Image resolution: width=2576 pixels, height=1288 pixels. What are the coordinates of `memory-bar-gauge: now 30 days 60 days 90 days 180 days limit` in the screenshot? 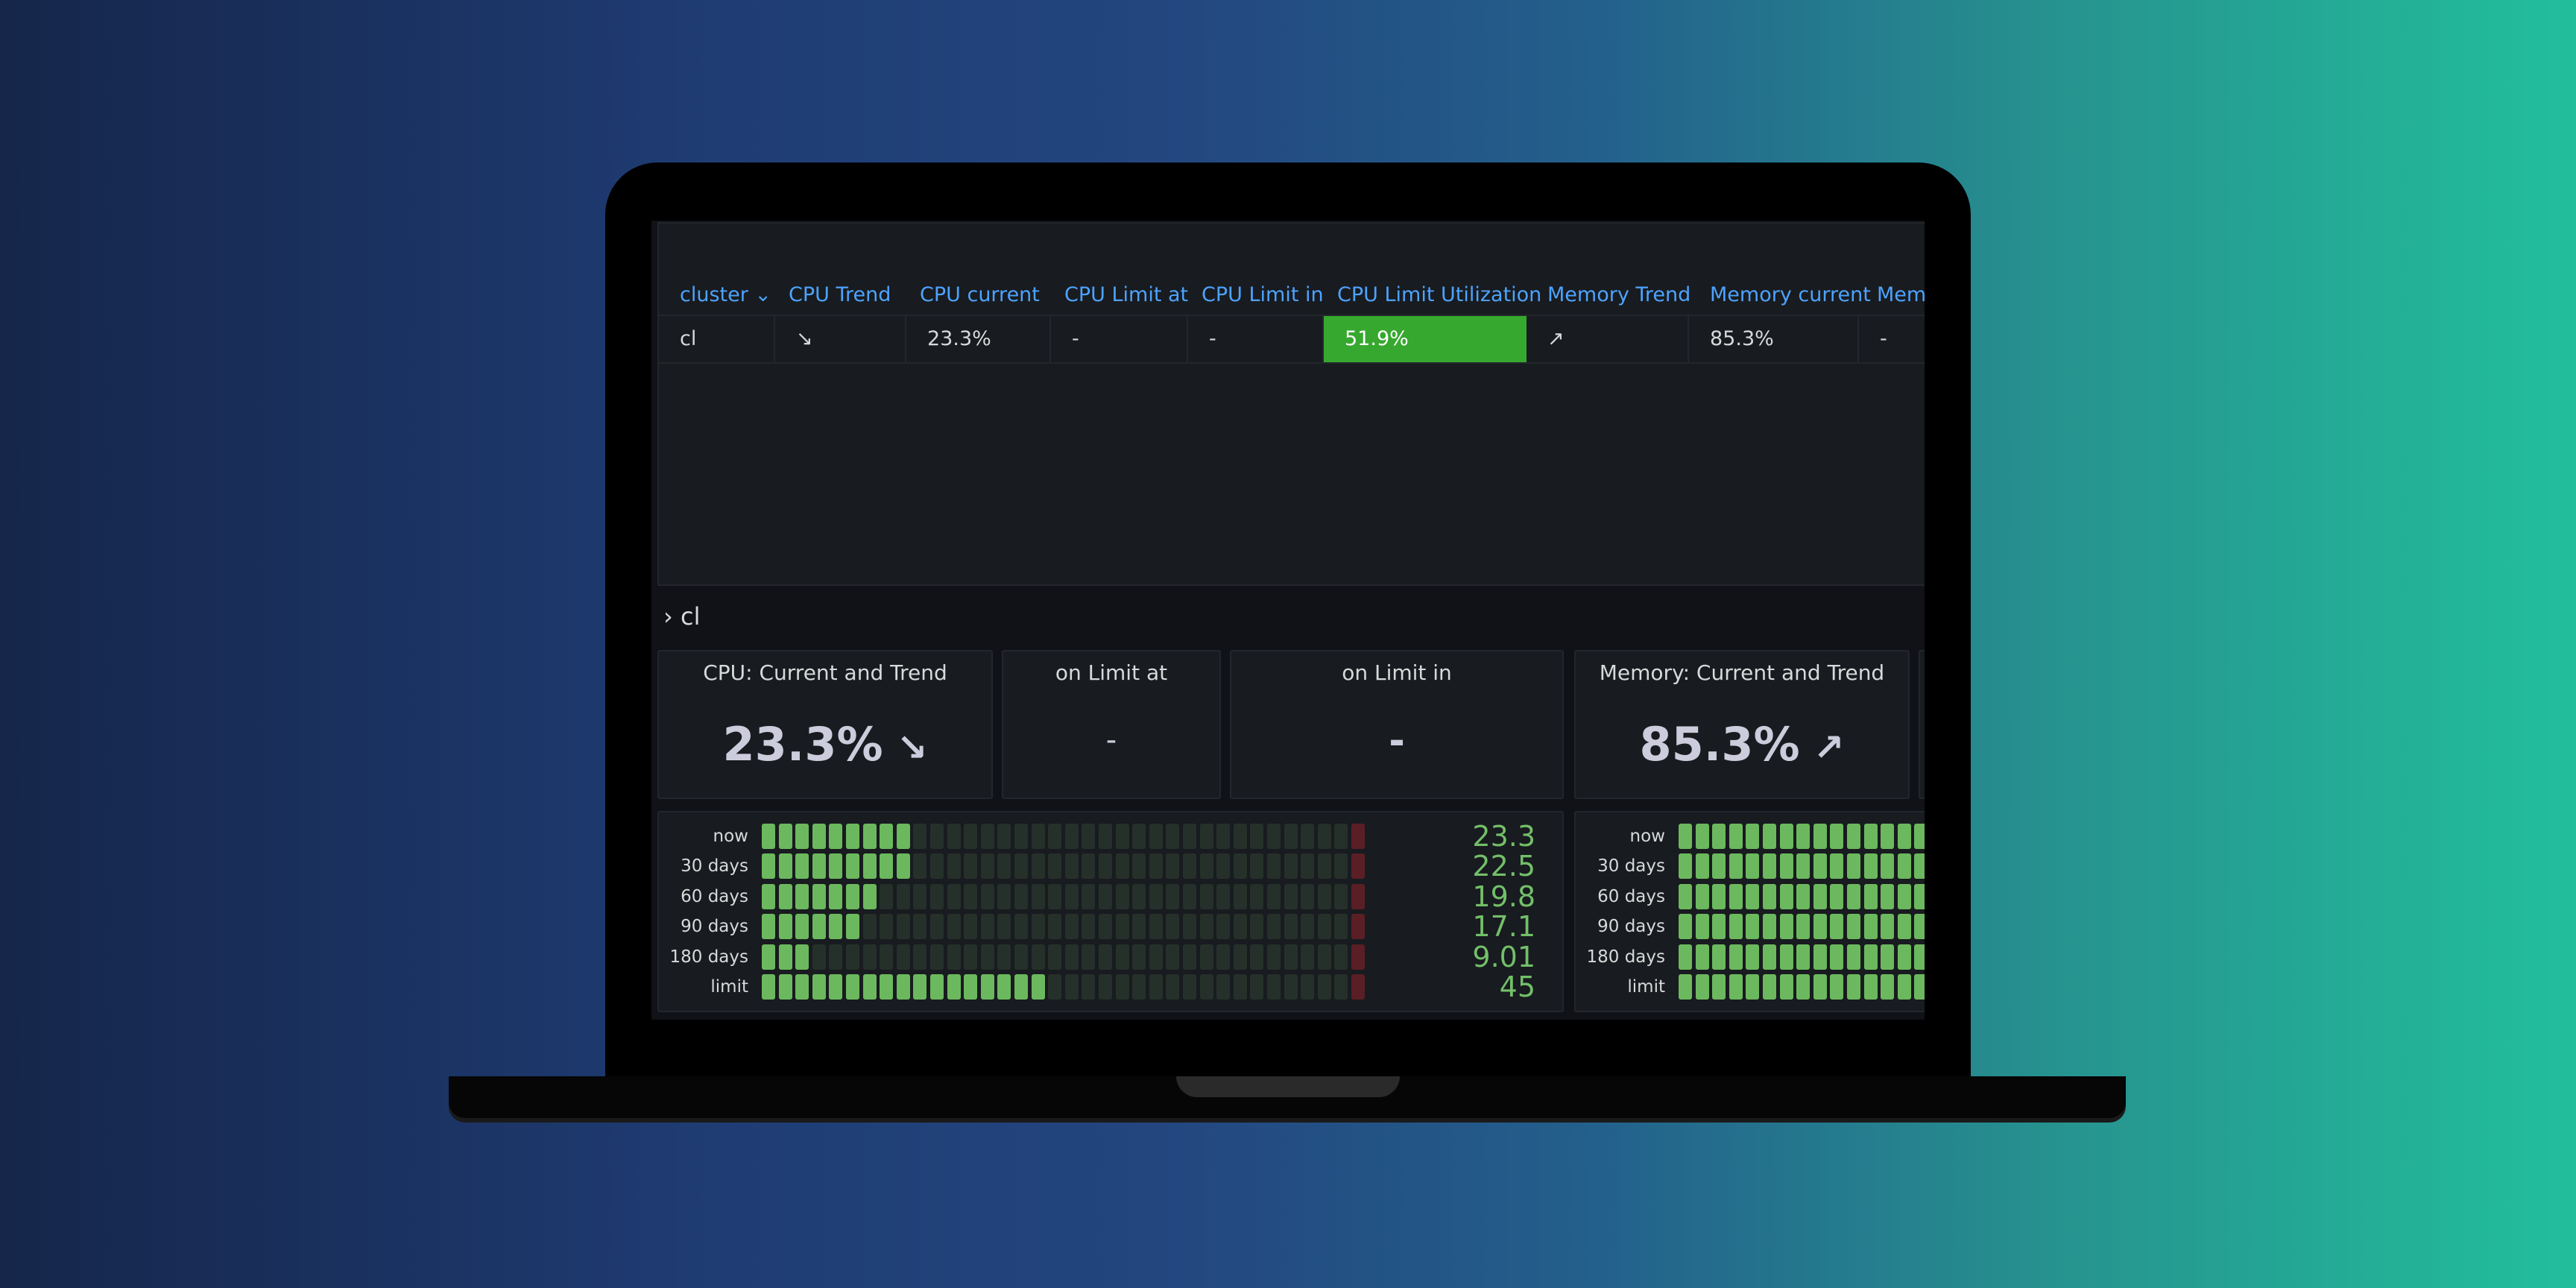 It's located at (1749, 911).